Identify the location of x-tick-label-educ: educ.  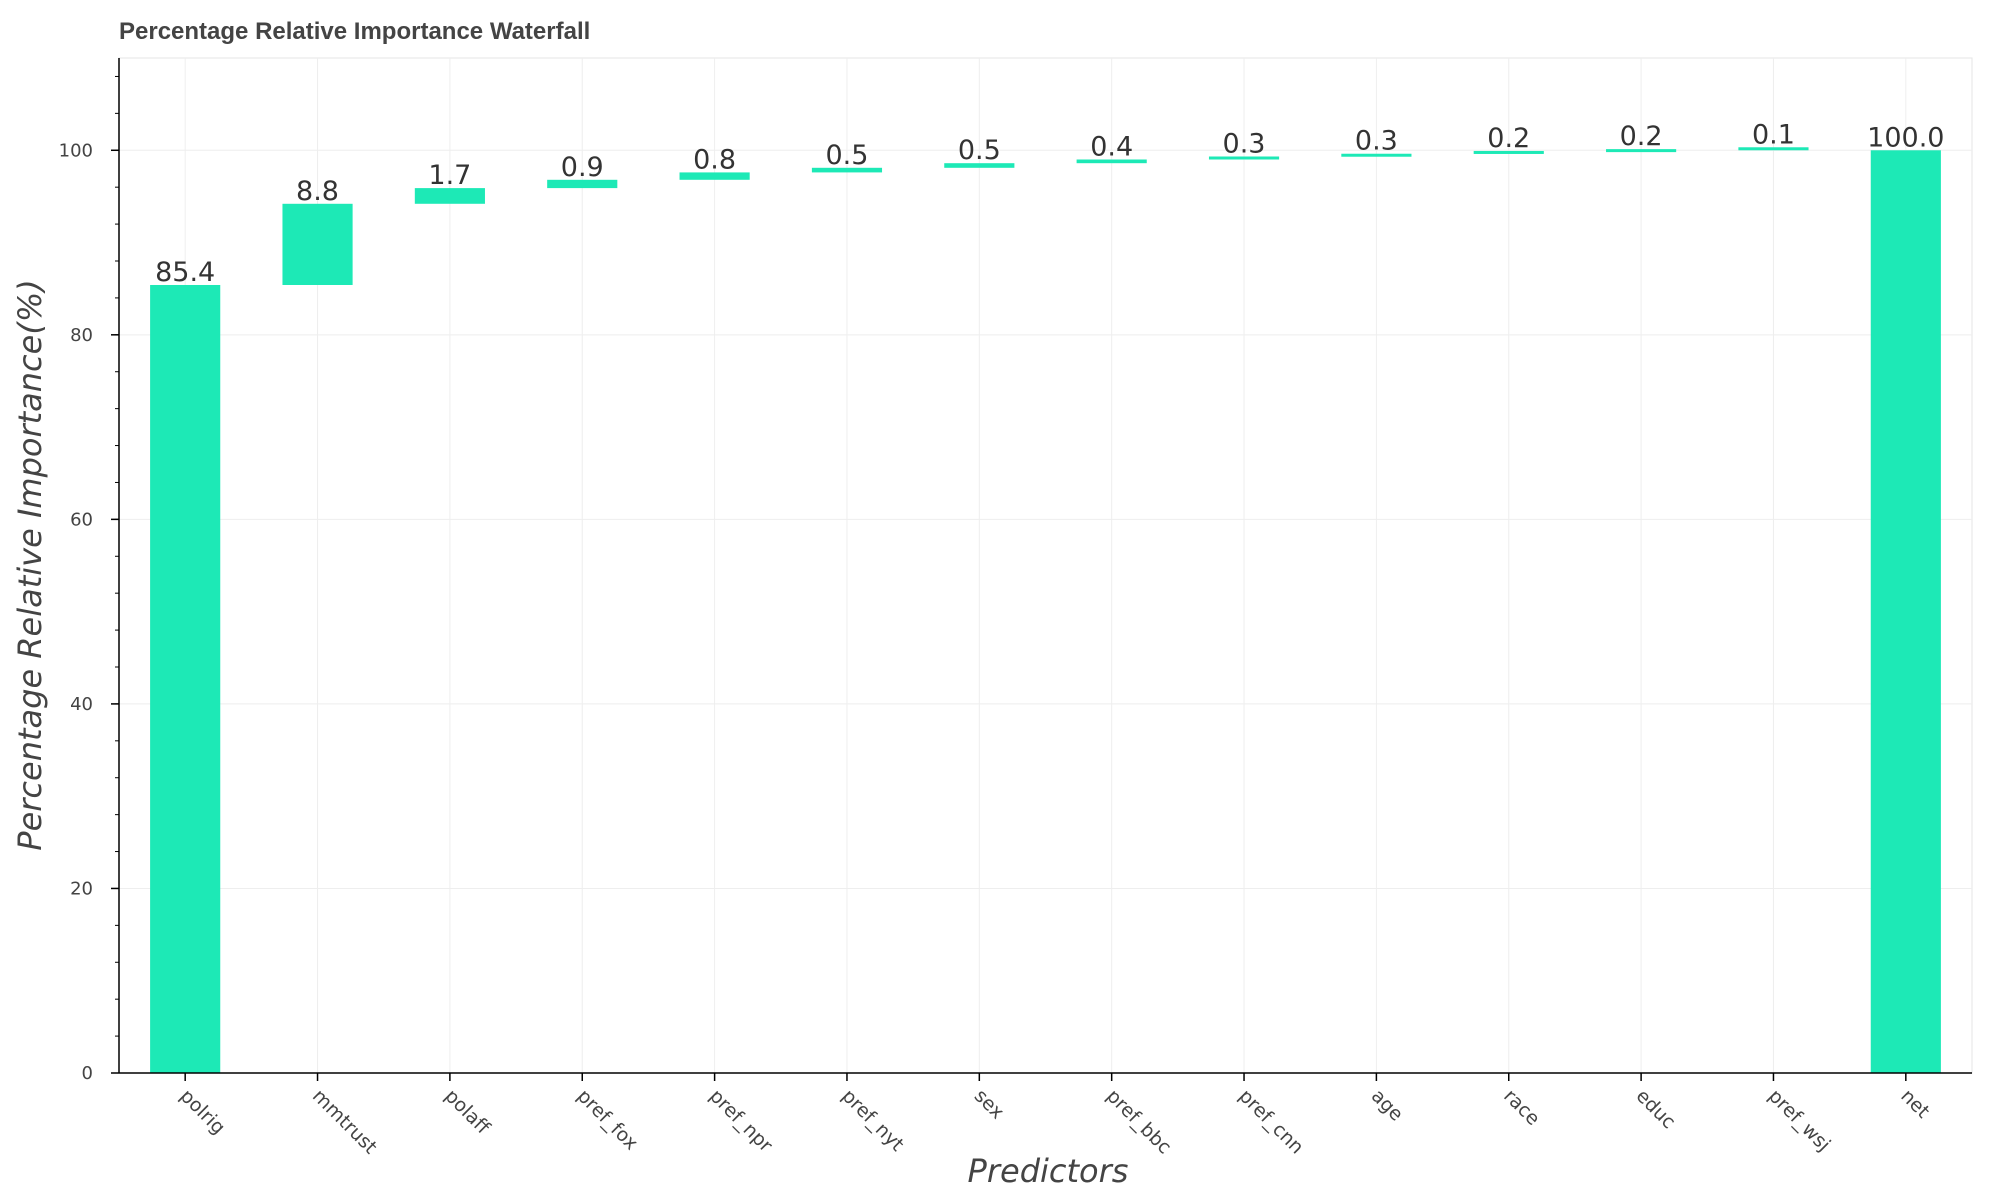
(1656, 1109).